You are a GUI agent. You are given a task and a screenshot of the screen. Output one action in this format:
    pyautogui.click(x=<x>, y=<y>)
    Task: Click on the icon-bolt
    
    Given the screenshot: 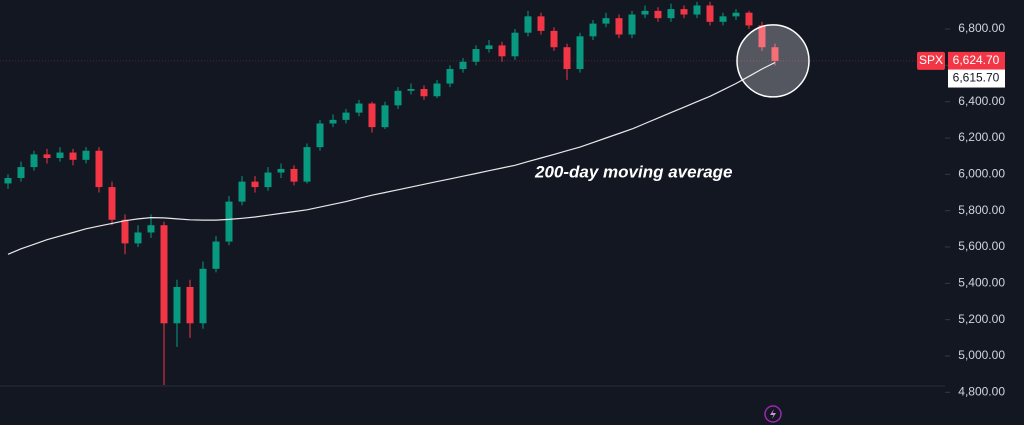 What is the action you would take?
    pyautogui.click(x=773, y=414)
    